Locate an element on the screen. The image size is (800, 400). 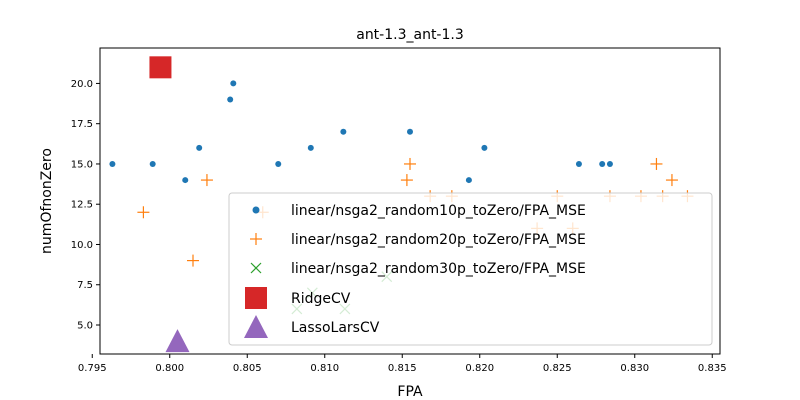
y-tick-label: 10.0 is located at coordinates (82, 245).